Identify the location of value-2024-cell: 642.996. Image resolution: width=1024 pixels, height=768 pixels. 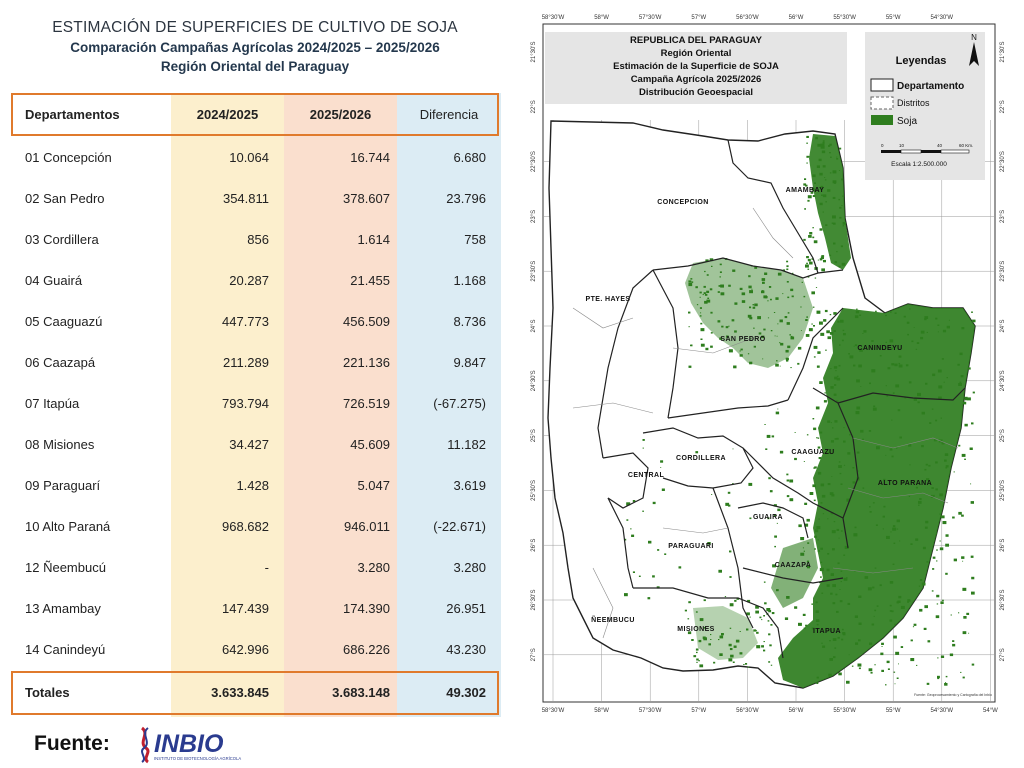
(245, 649).